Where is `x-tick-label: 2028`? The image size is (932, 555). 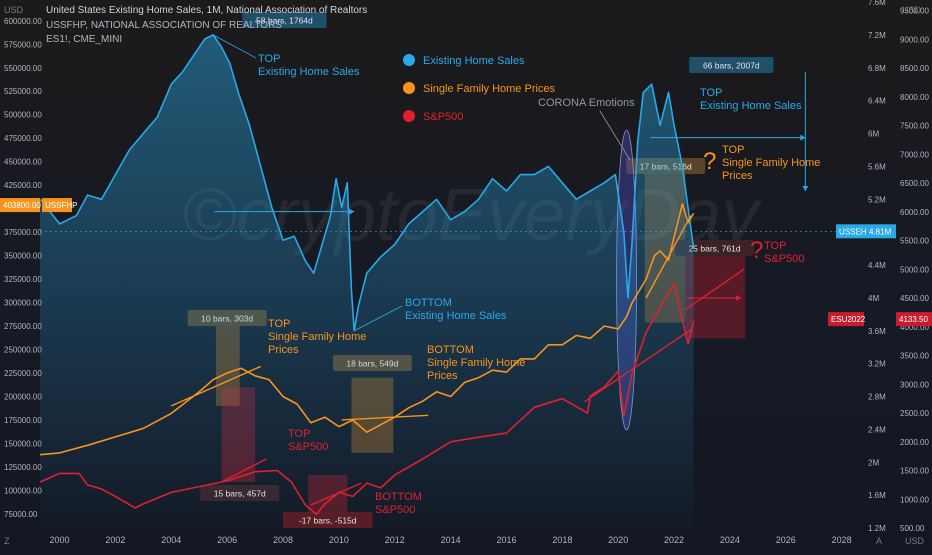
x-tick-label: 2028 is located at coordinates (842, 540).